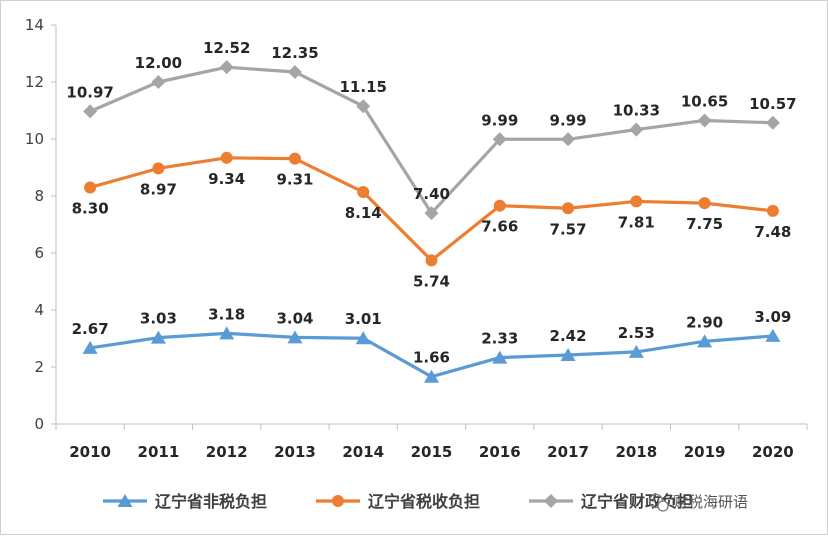 Image resolution: width=828 pixels, height=538 pixels. What do you see at coordinates (772, 232) in the screenshot?
I see `data-label: 7.48` at bounding box center [772, 232].